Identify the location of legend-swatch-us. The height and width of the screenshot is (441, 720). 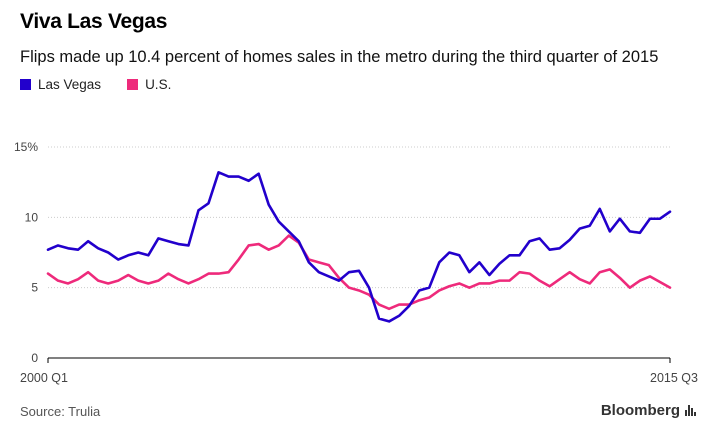
(133, 84).